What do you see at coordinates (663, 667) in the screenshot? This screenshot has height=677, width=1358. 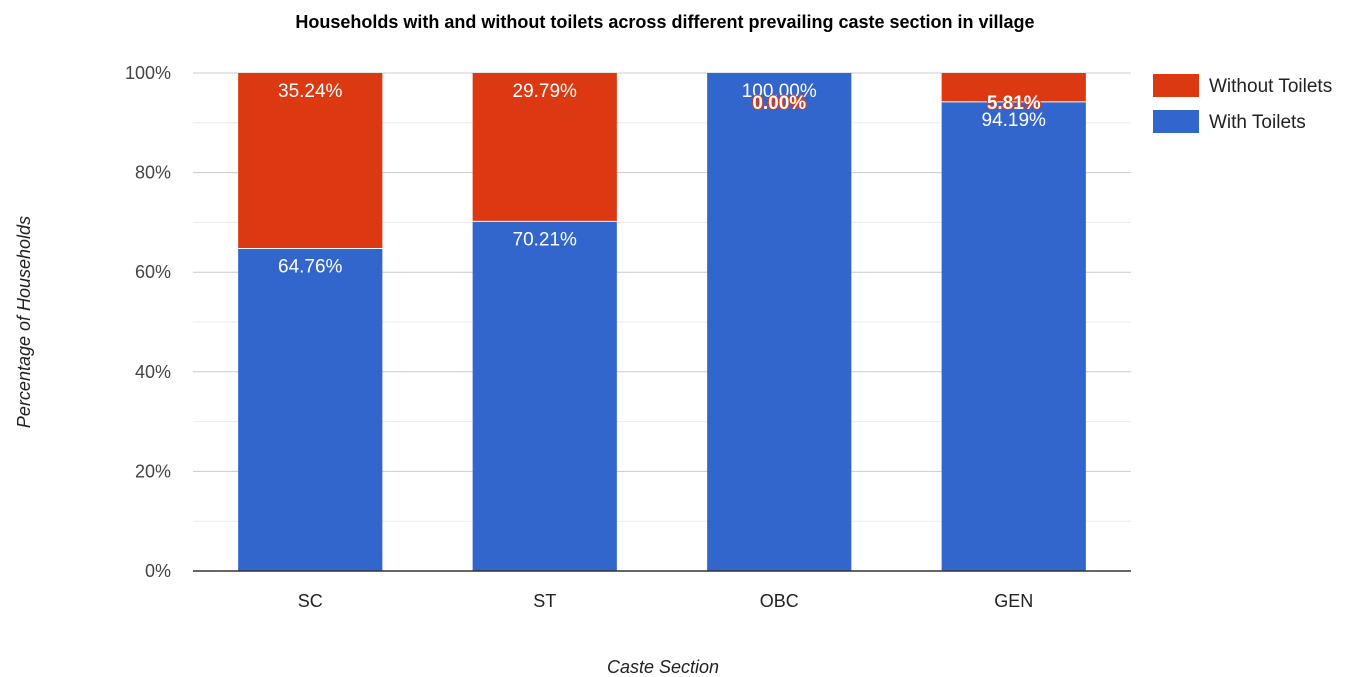 I see `x-axis-title: Caste Section` at bounding box center [663, 667].